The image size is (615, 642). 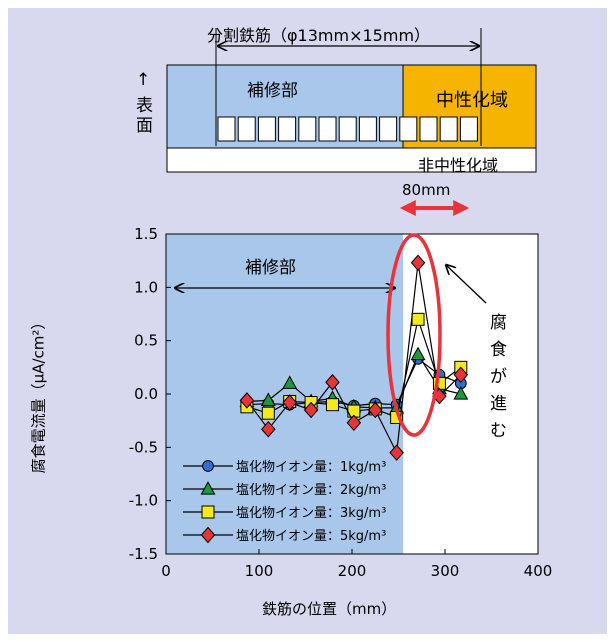 I want to click on y-tick-label: 1.0, so click(x=146, y=287).